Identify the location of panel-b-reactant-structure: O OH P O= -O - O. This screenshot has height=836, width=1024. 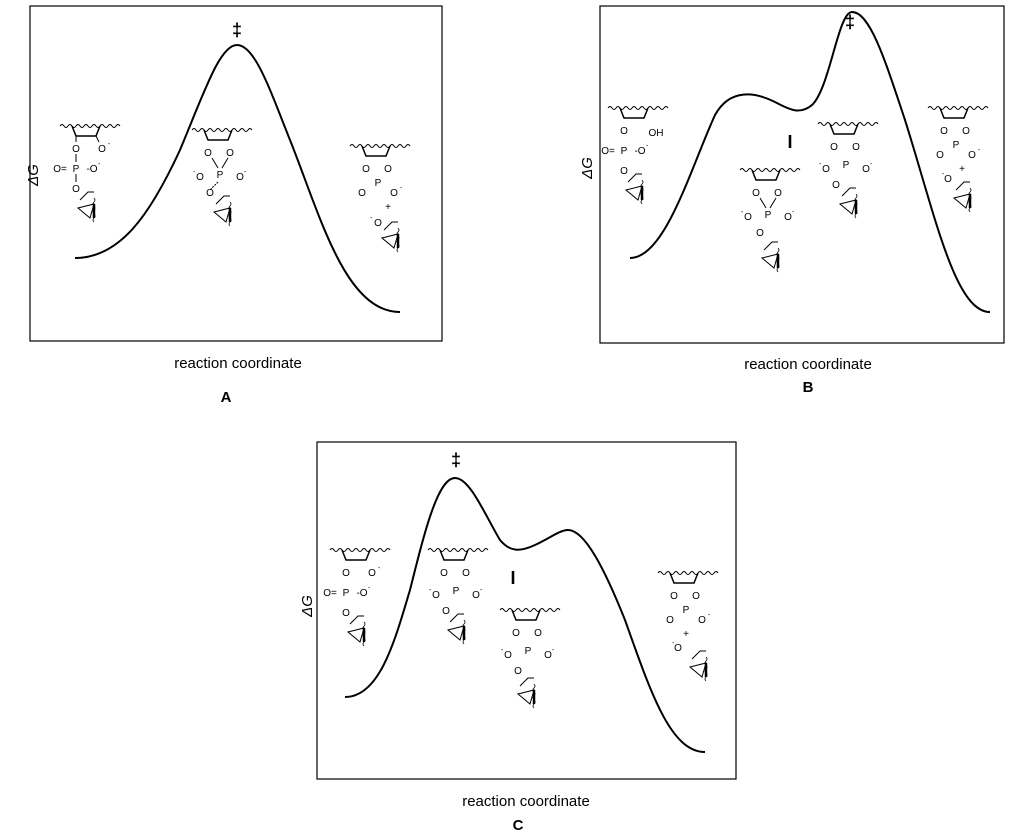
(635, 156).